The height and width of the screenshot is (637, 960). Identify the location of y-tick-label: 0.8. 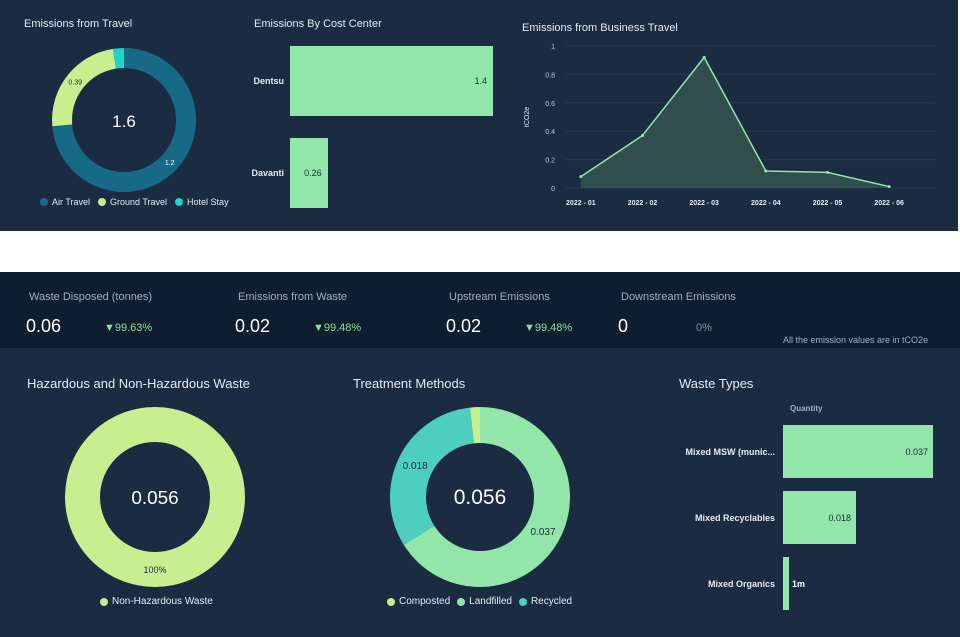
(550, 75).